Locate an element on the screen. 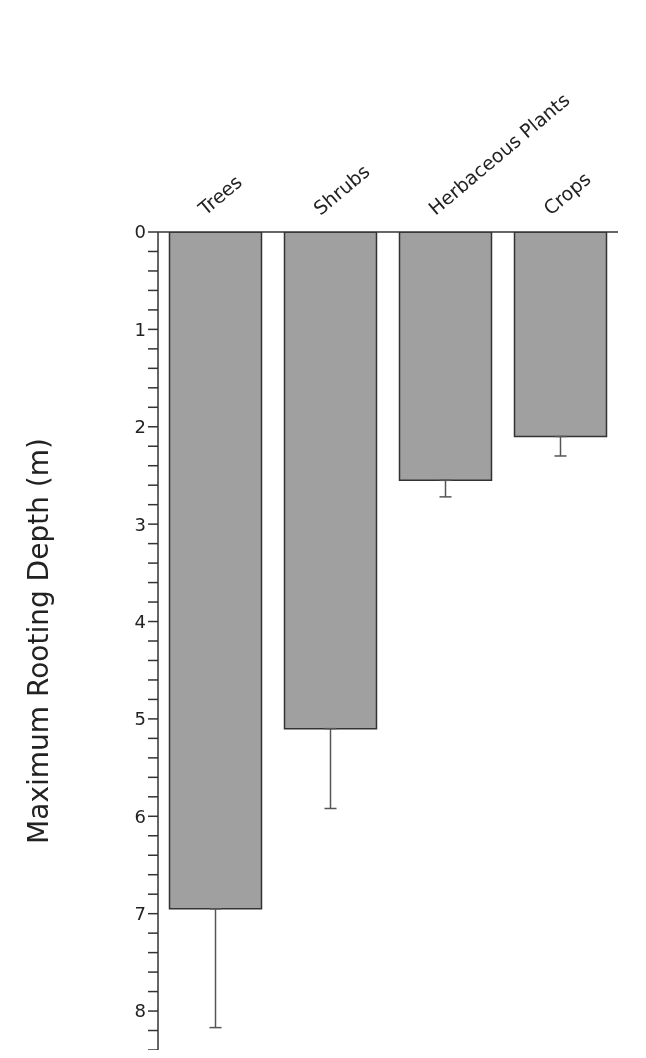 The width and height of the screenshot is (646, 1058). y-tick-label: 4 is located at coordinates (140, 621).